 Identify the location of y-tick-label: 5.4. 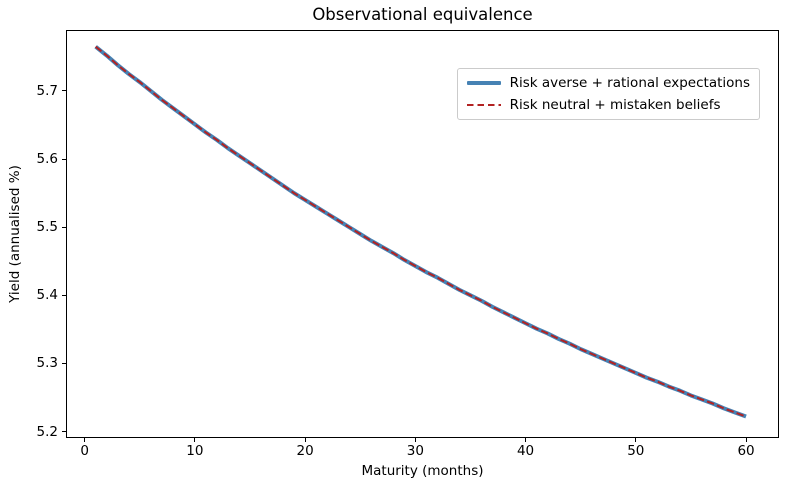
(47, 295).